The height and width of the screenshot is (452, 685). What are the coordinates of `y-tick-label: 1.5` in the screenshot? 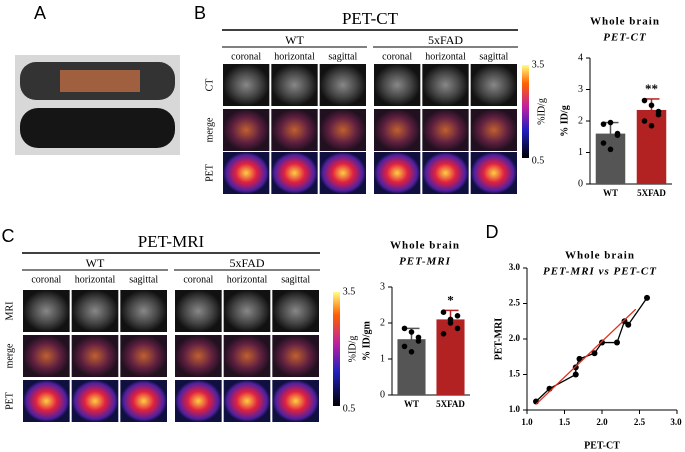 It's located at (515, 374).